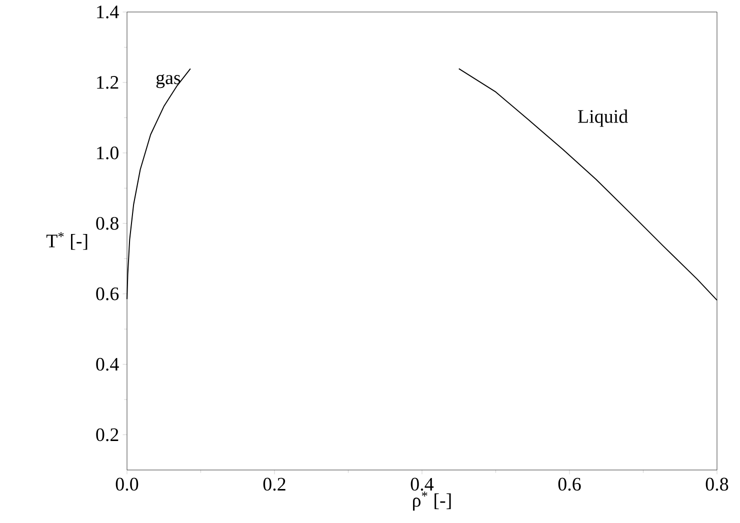 This screenshot has height=523, width=740. Describe the element at coordinates (107, 364) in the screenshot. I see `y-tick-label: 0.4` at that location.